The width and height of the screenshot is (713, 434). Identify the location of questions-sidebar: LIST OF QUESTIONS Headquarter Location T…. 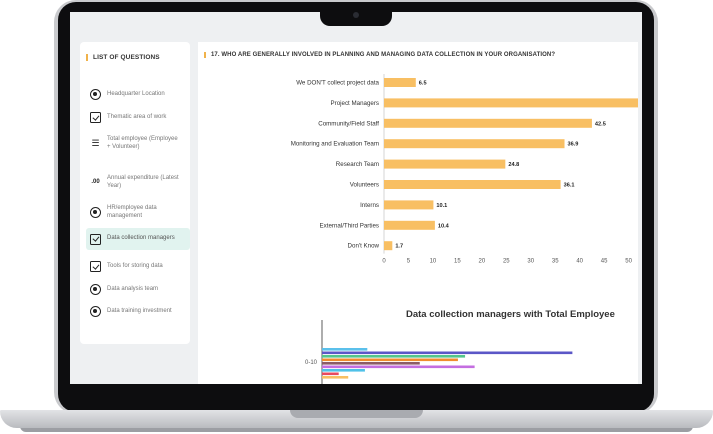
(135, 193).